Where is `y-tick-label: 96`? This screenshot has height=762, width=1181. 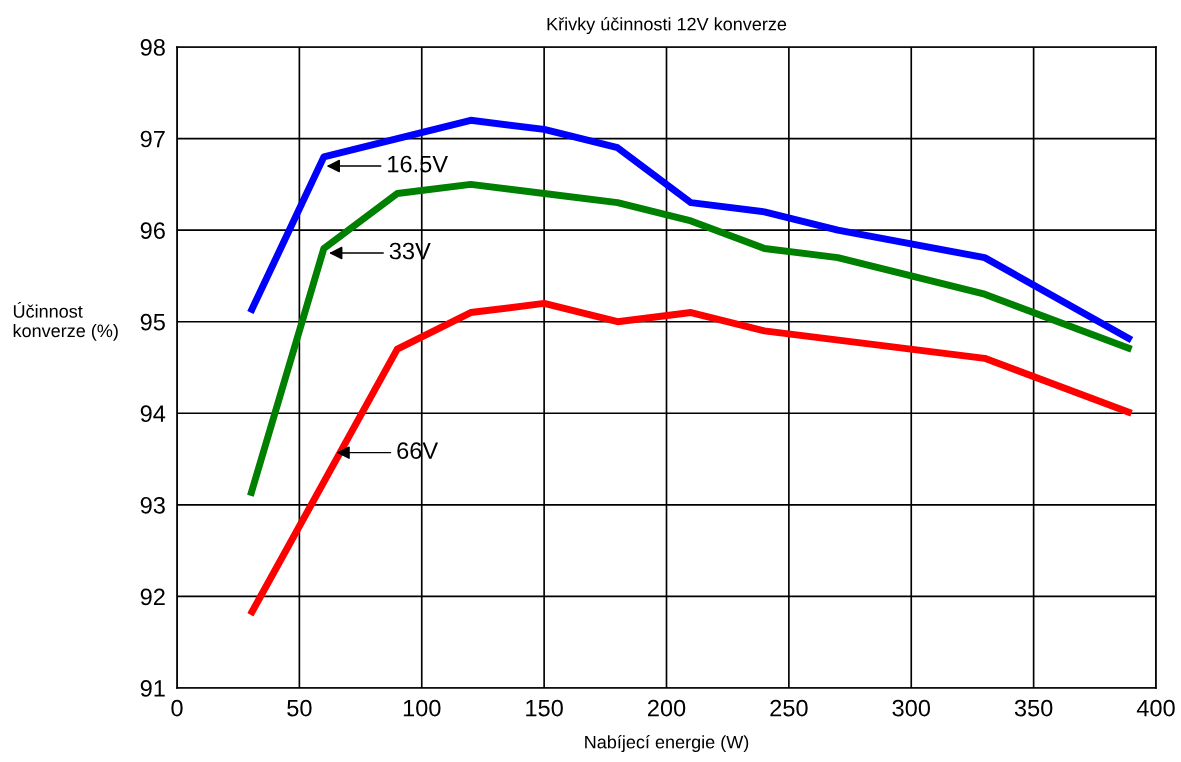 y-tick-label: 96 is located at coordinates (152, 230).